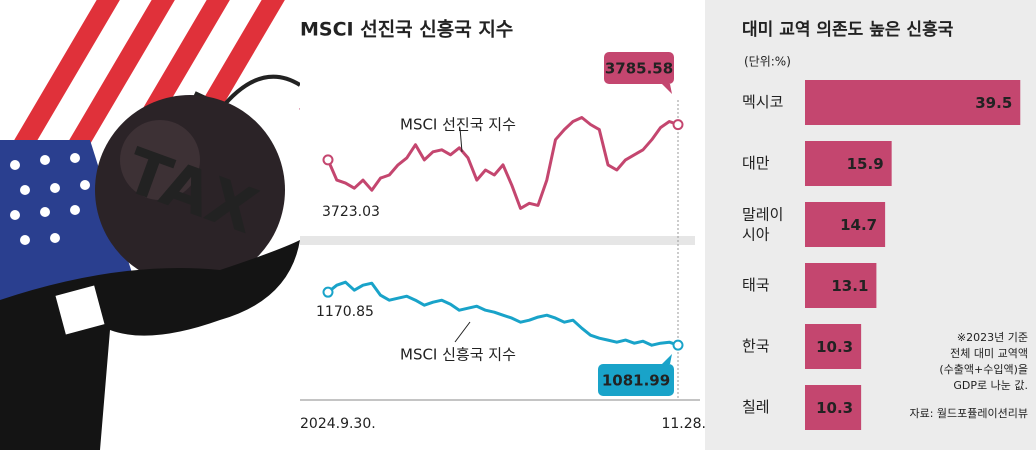  What do you see at coordinates (458, 125) in the screenshot?
I see `series-label: MSCI 선진국 지수` at bounding box center [458, 125].